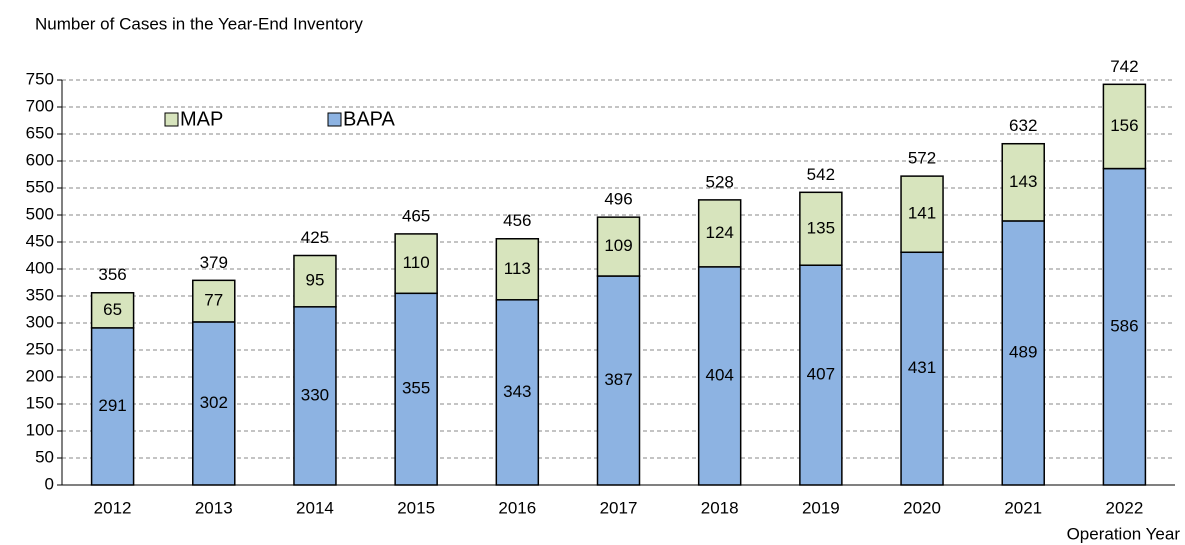  Describe the element at coordinates (49, 483) in the screenshot. I see `y-tick-label: 0` at that location.